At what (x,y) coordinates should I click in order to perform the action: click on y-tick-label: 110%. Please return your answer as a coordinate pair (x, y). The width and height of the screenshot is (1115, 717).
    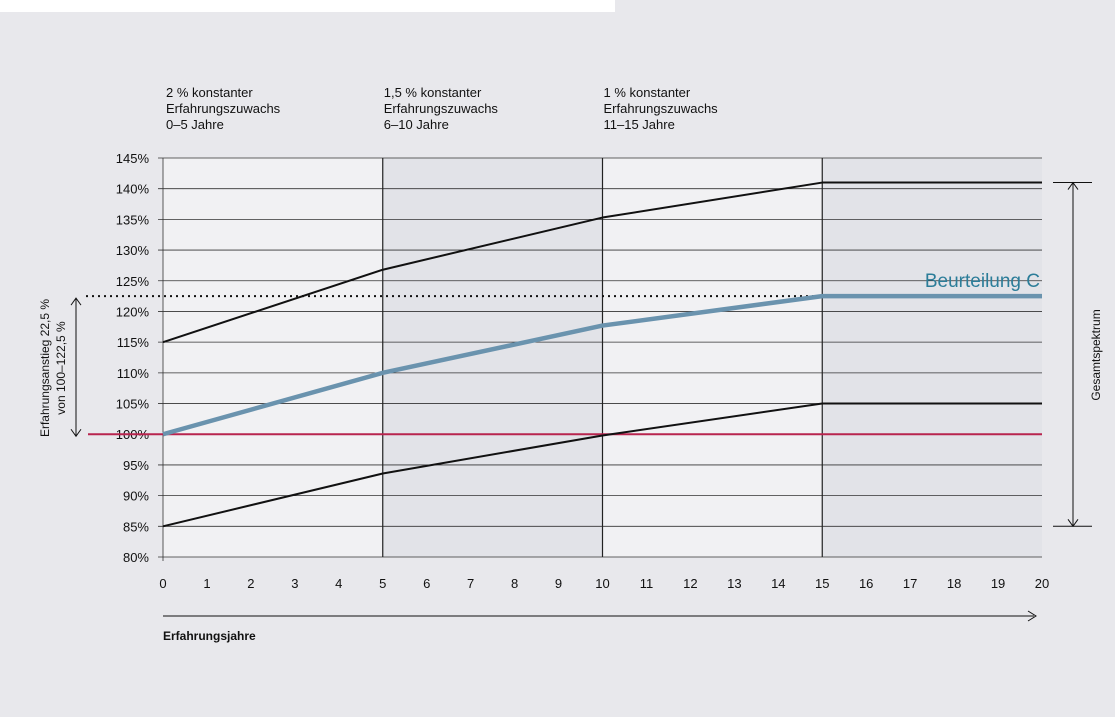
    Looking at the image, I should click on (133, 373).